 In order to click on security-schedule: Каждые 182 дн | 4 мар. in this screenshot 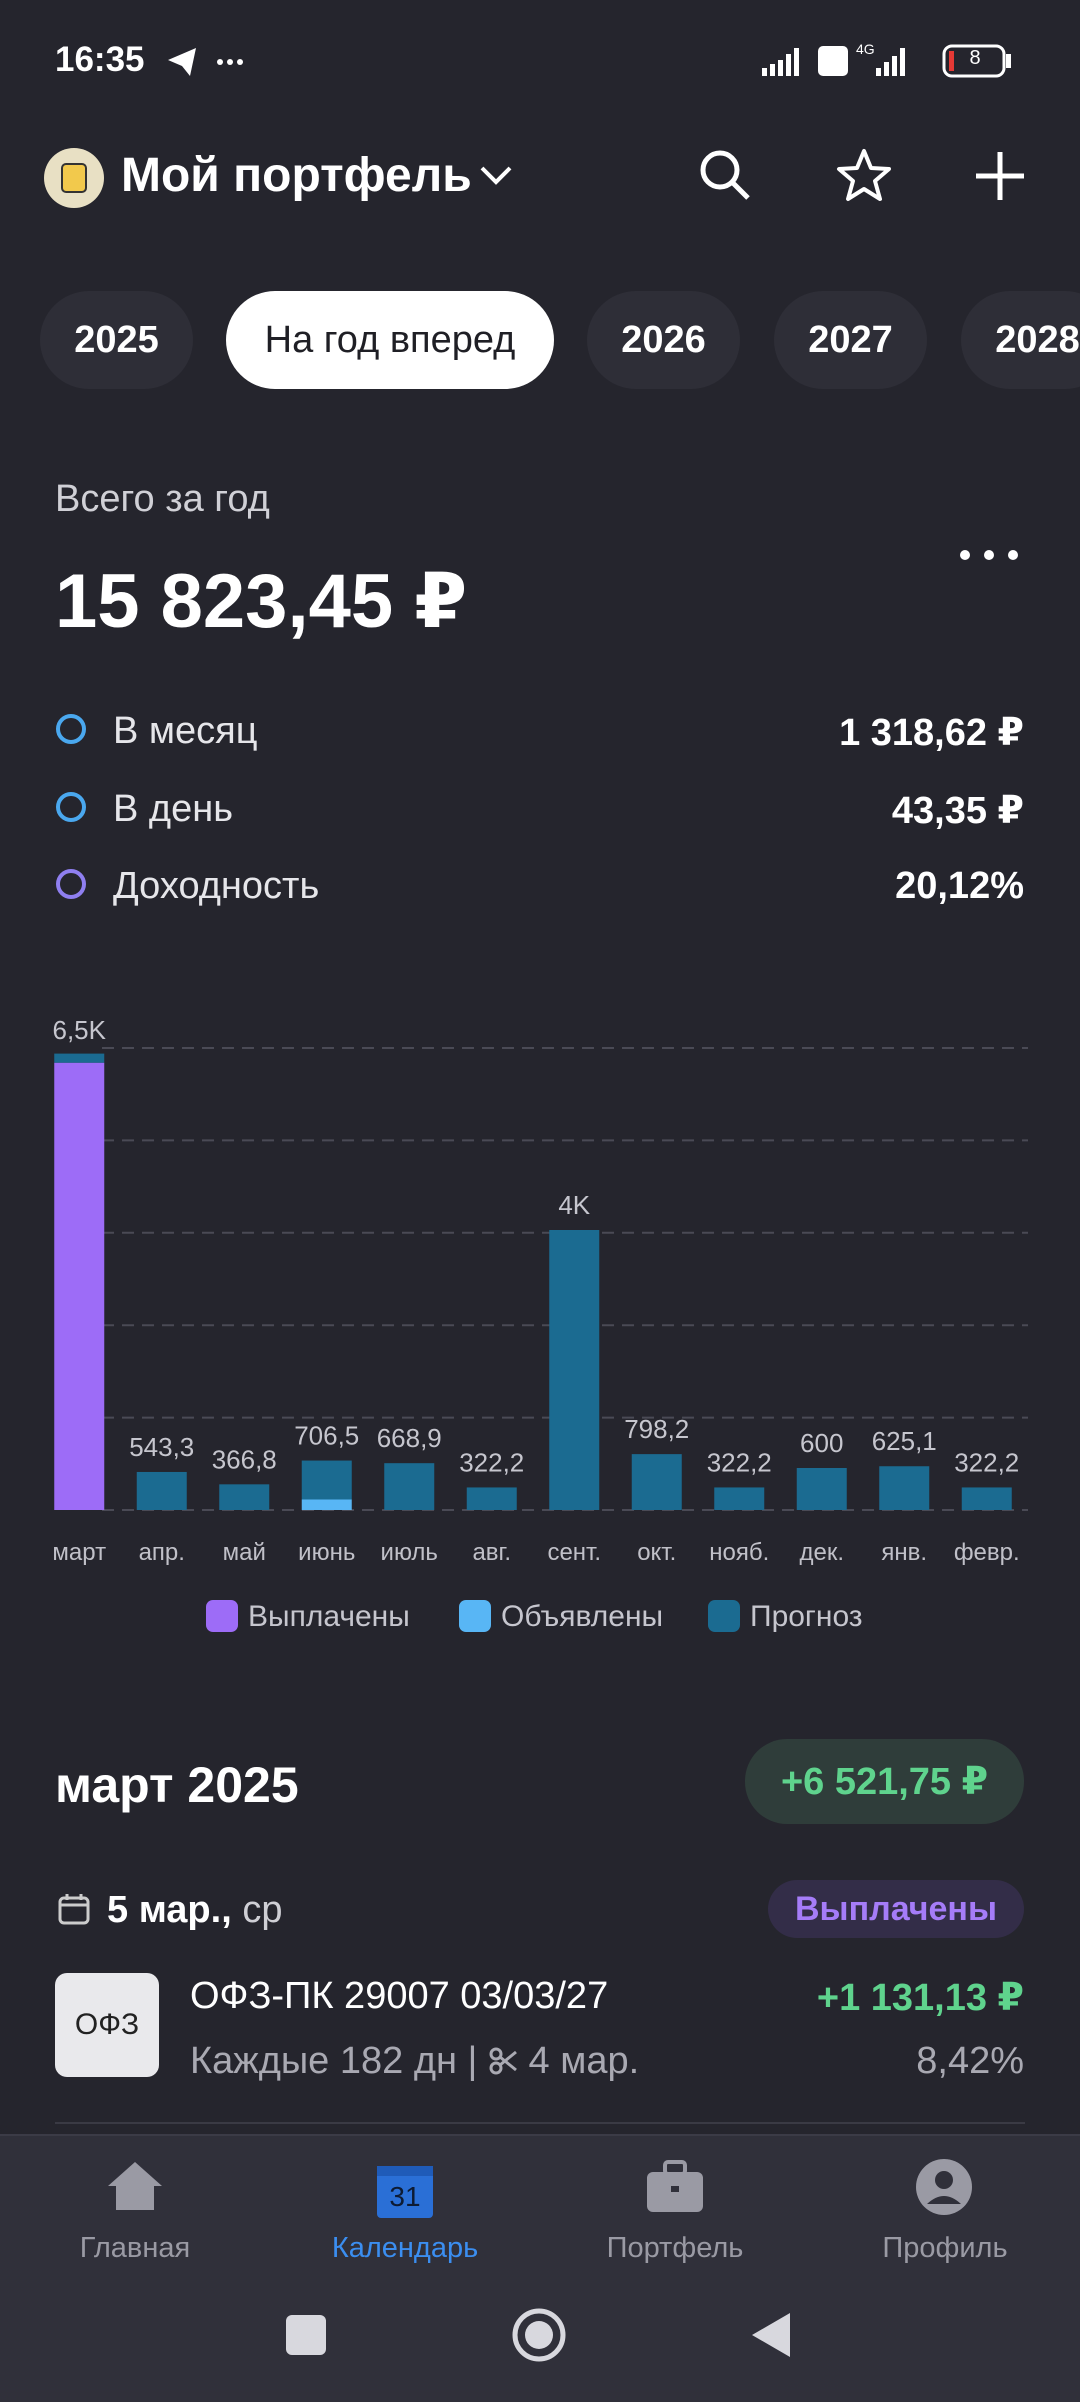, I will do `click(414, 2061)`.